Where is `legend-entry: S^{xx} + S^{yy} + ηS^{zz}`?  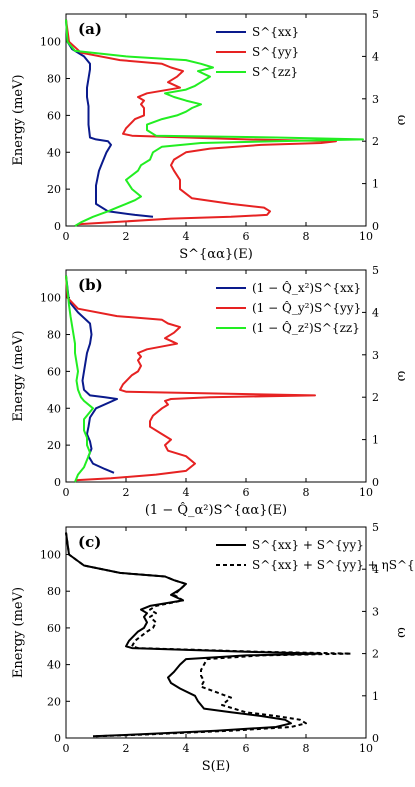 legend-entry: S^{xx} + S^{yy} + ηS^{zz} is located at coordinates (333, 565).